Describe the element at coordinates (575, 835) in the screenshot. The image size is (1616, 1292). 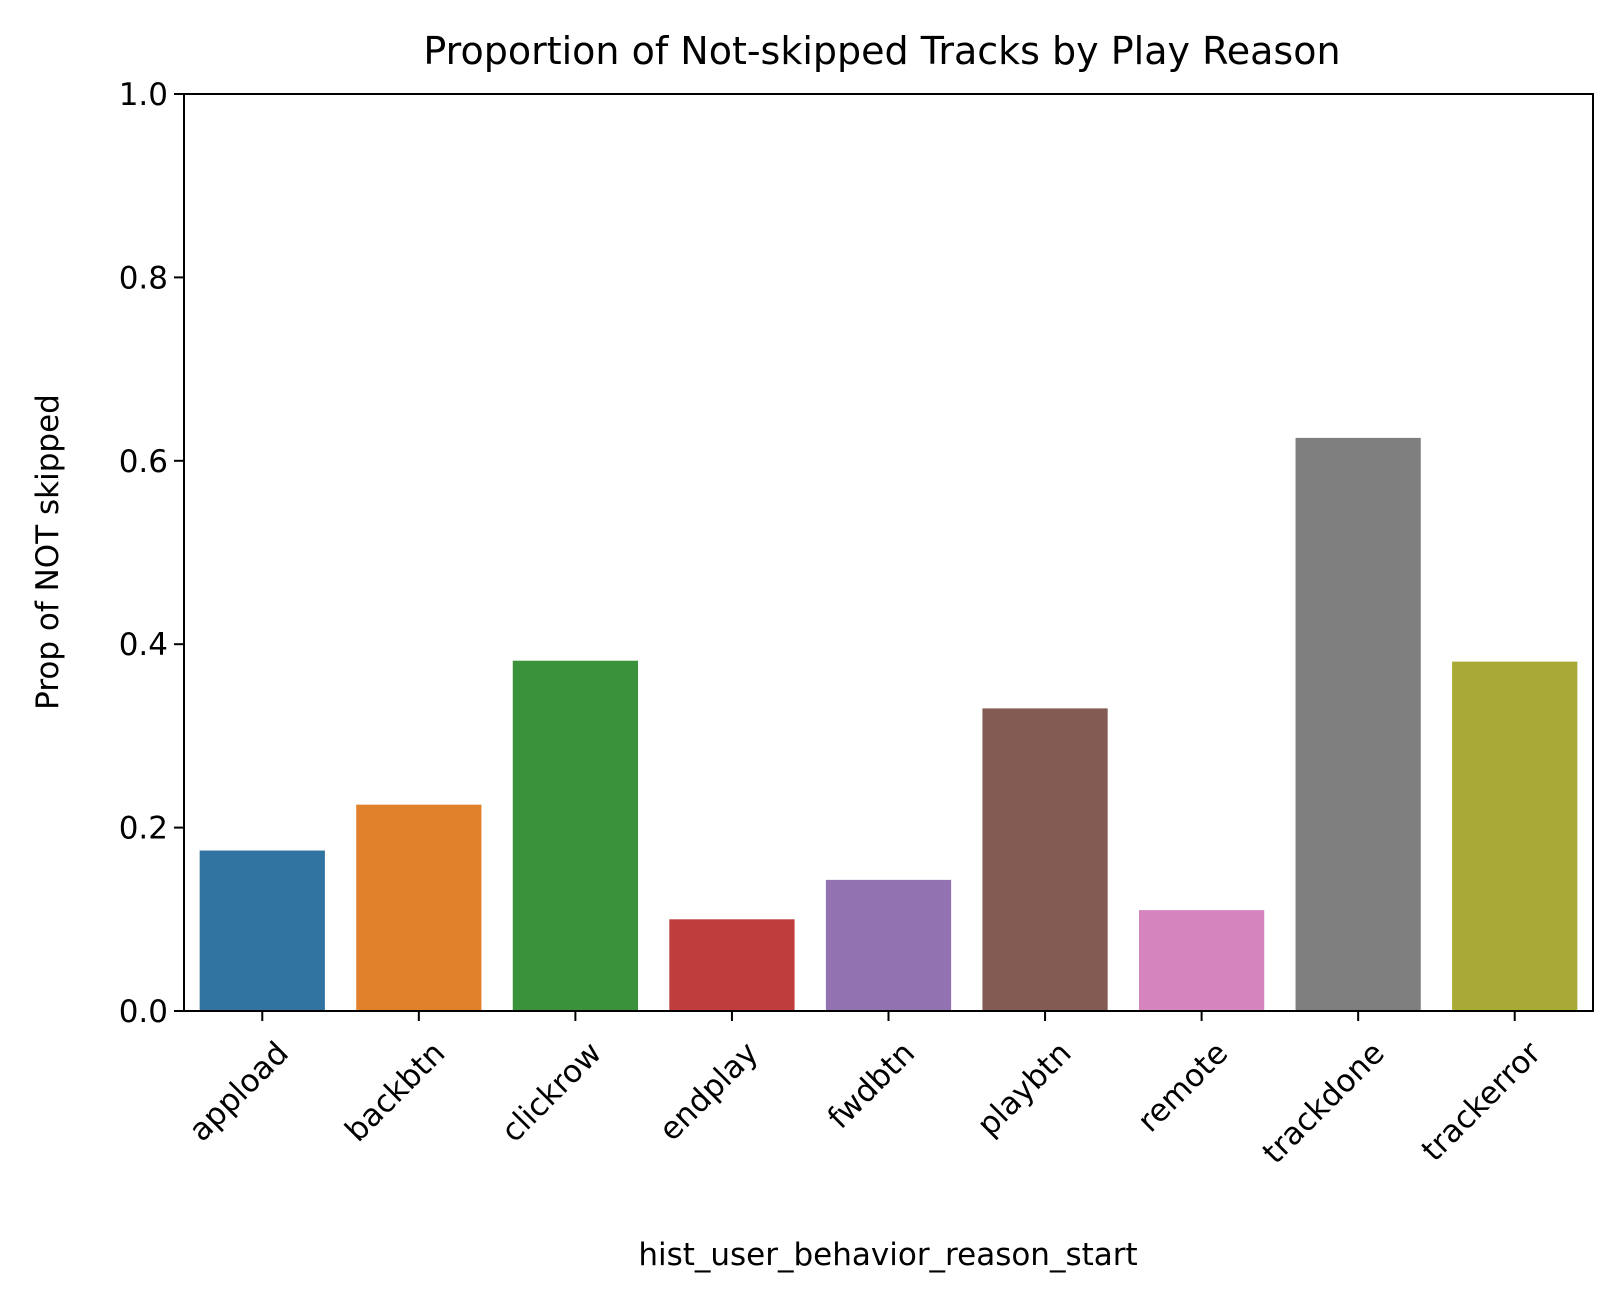
I see `bar-clickrow` at that location.